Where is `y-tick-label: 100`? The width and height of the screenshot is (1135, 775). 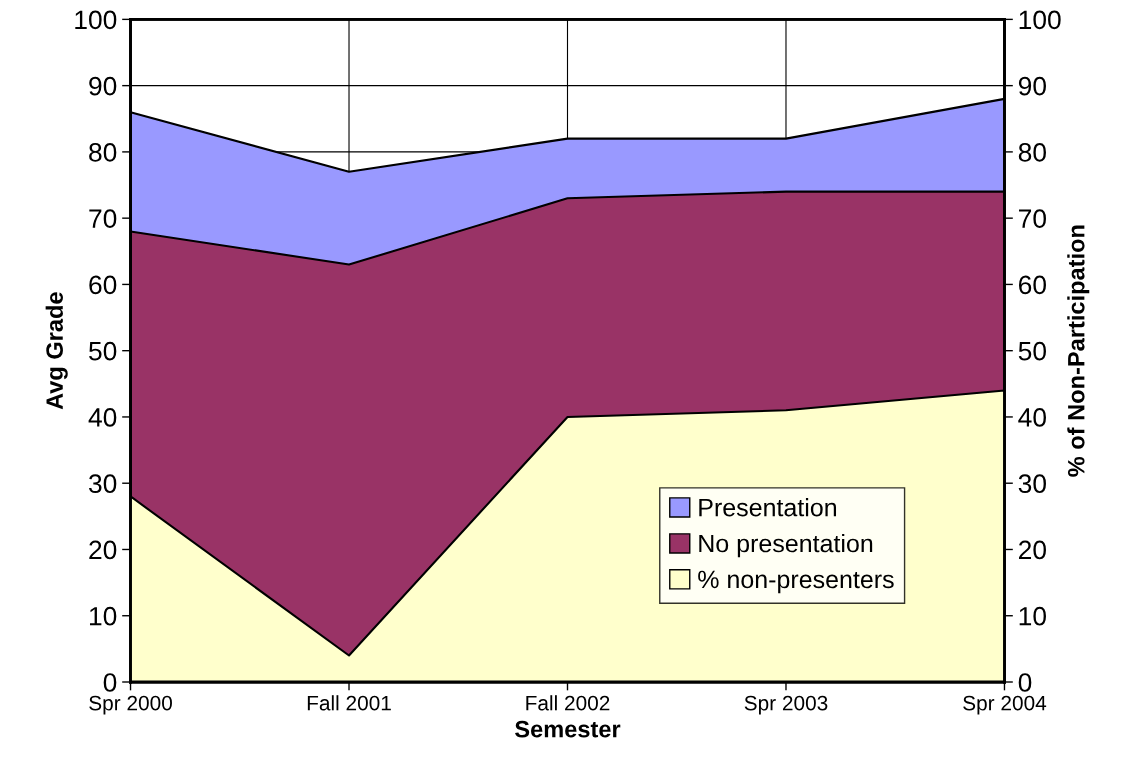
y-tick-label: 100 is located at coordinates (96, 20).